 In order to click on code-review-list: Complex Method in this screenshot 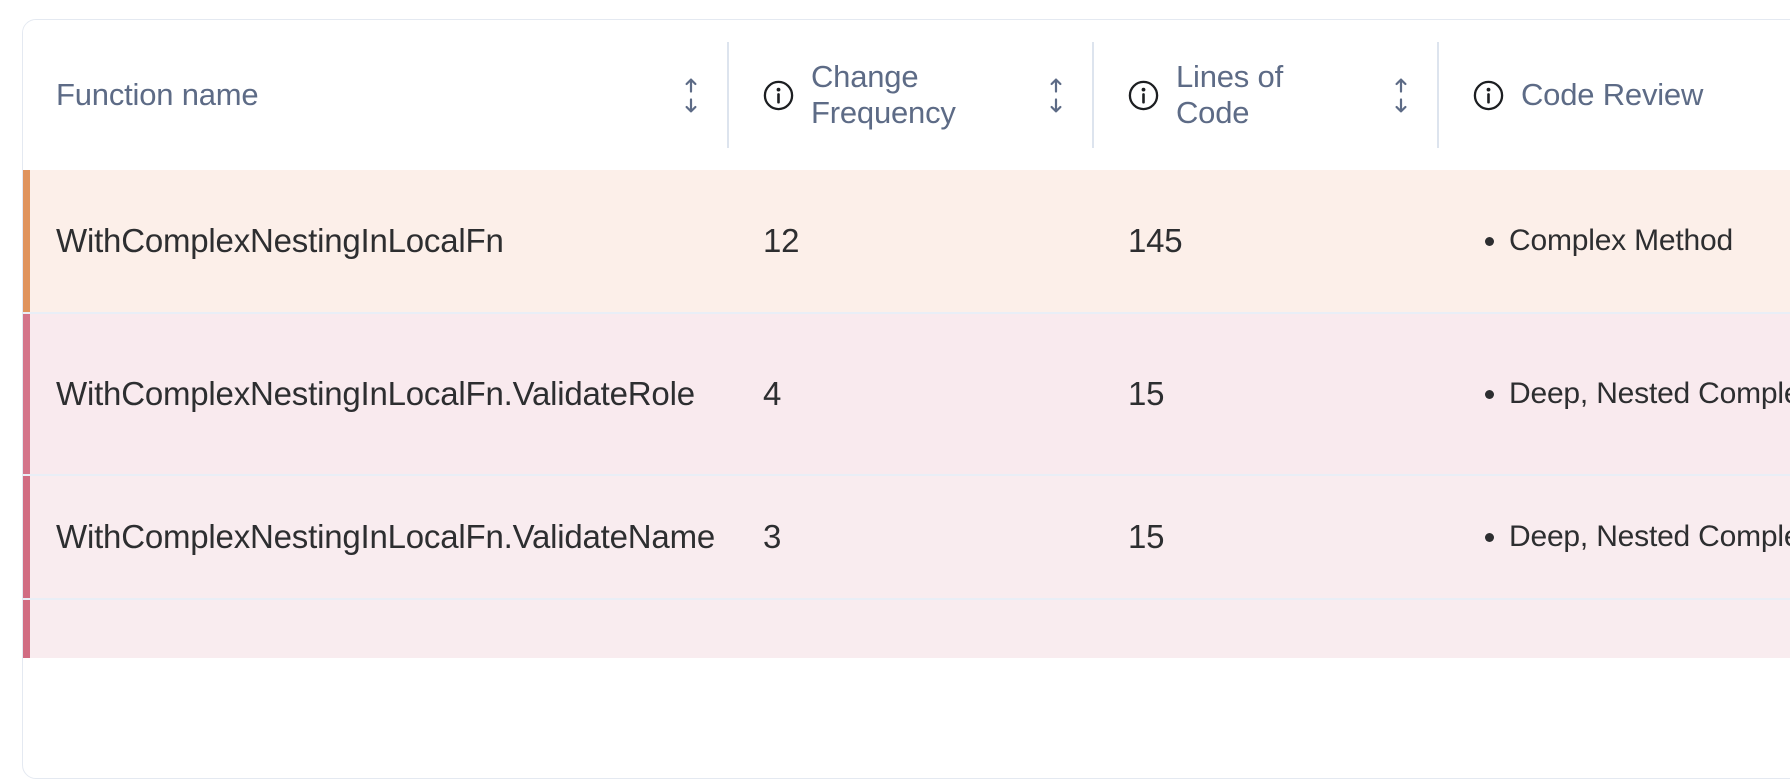, I will do `click(1603, 241)`.